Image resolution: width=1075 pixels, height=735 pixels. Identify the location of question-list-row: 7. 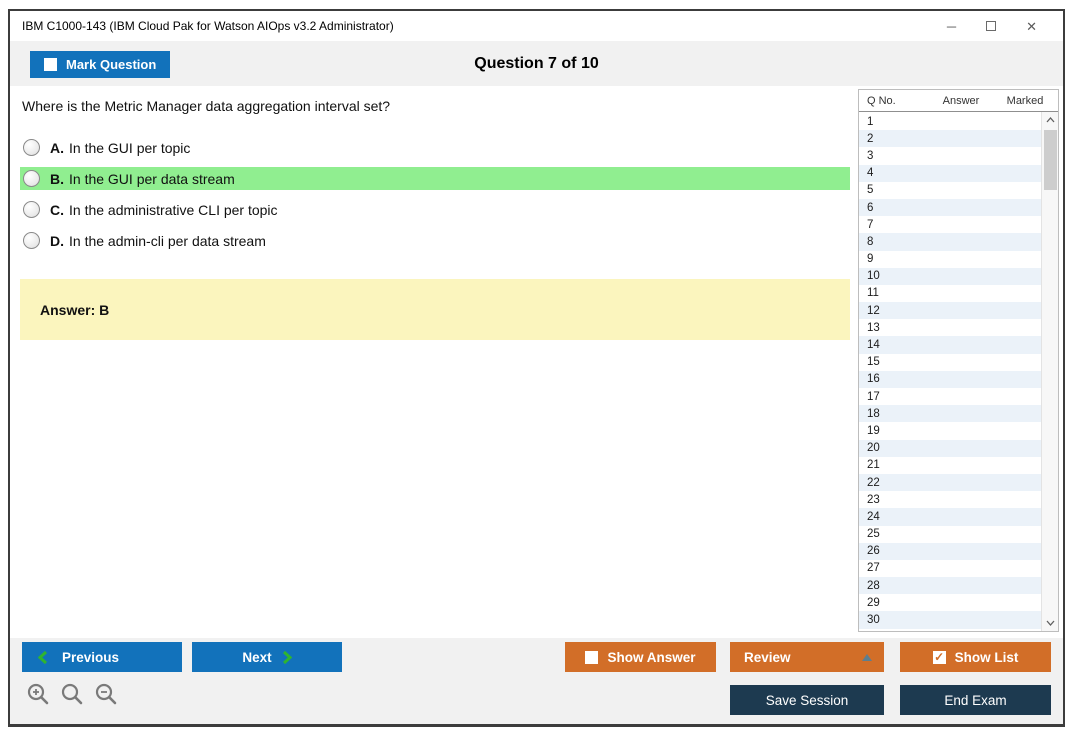
(950, 224).